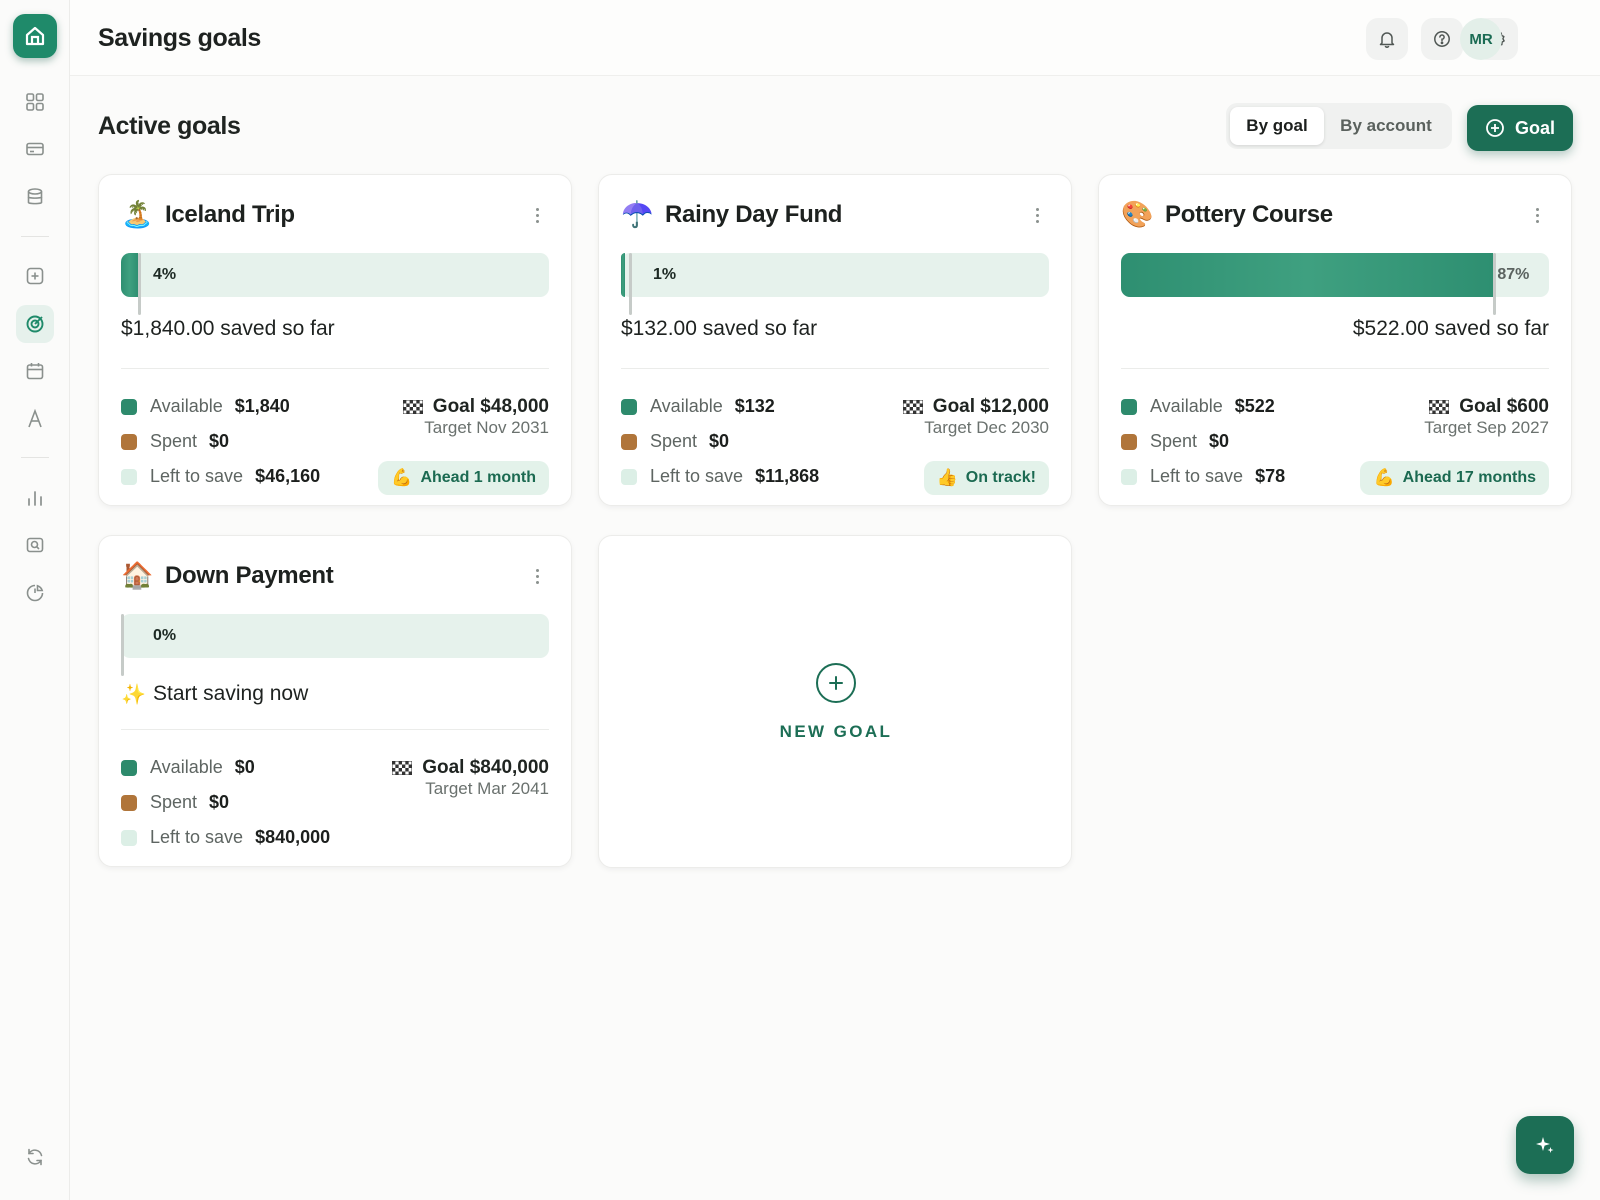 This screenshot has height=1200, width=1600. I want to click on view-toggle-by-goal: By goal, so click(1277, 126).